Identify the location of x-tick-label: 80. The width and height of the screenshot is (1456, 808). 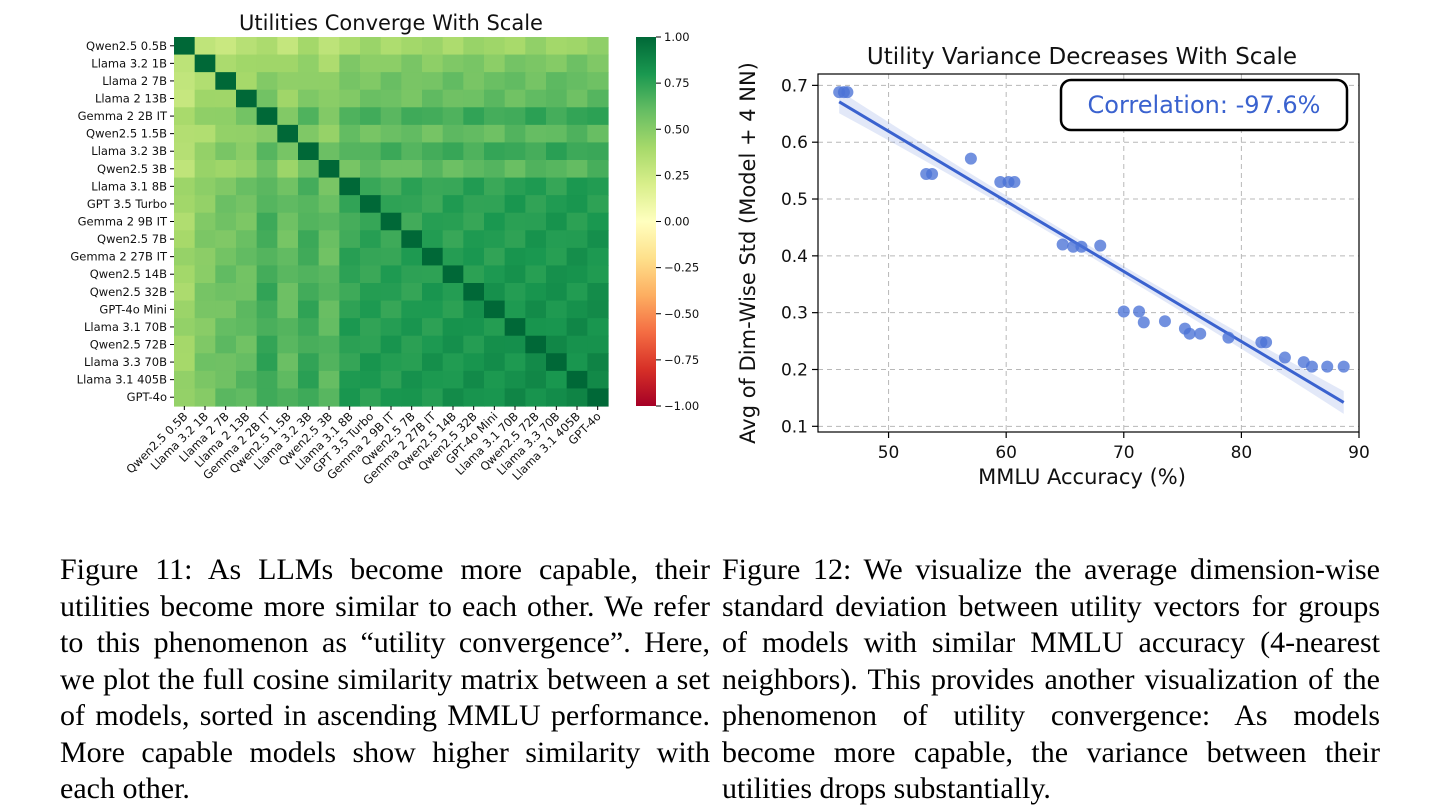
(1242, 453).